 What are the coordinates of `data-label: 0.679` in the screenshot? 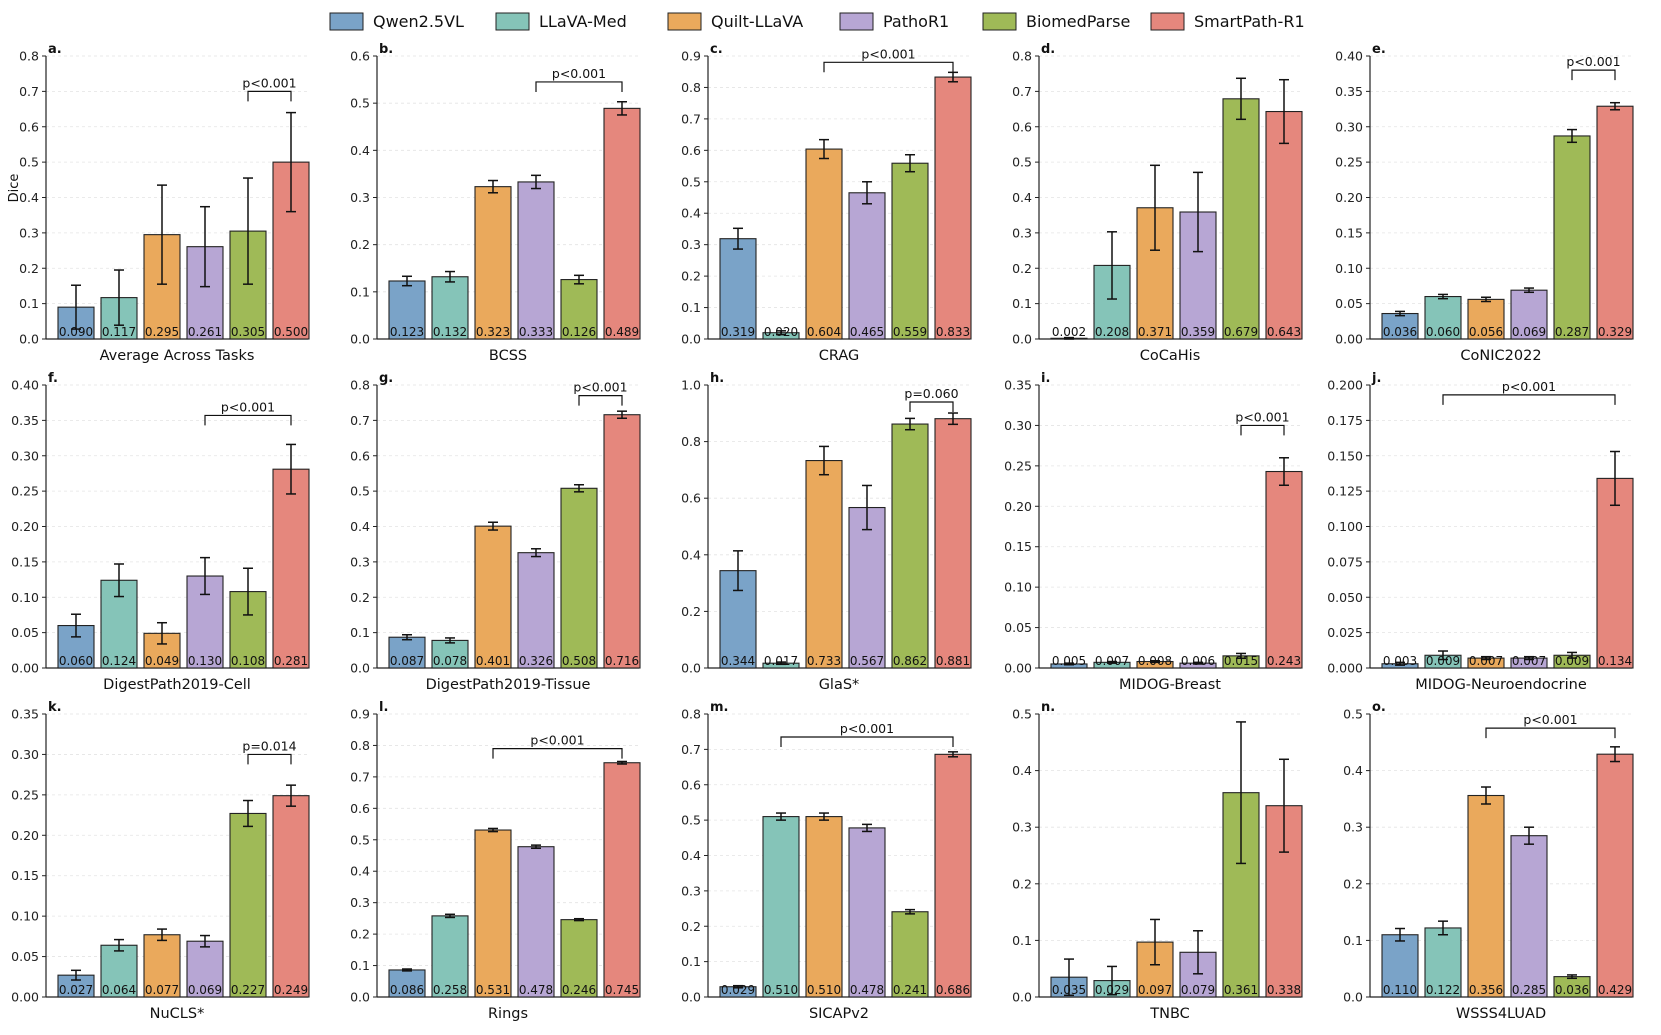 It's located at (1241, 332).